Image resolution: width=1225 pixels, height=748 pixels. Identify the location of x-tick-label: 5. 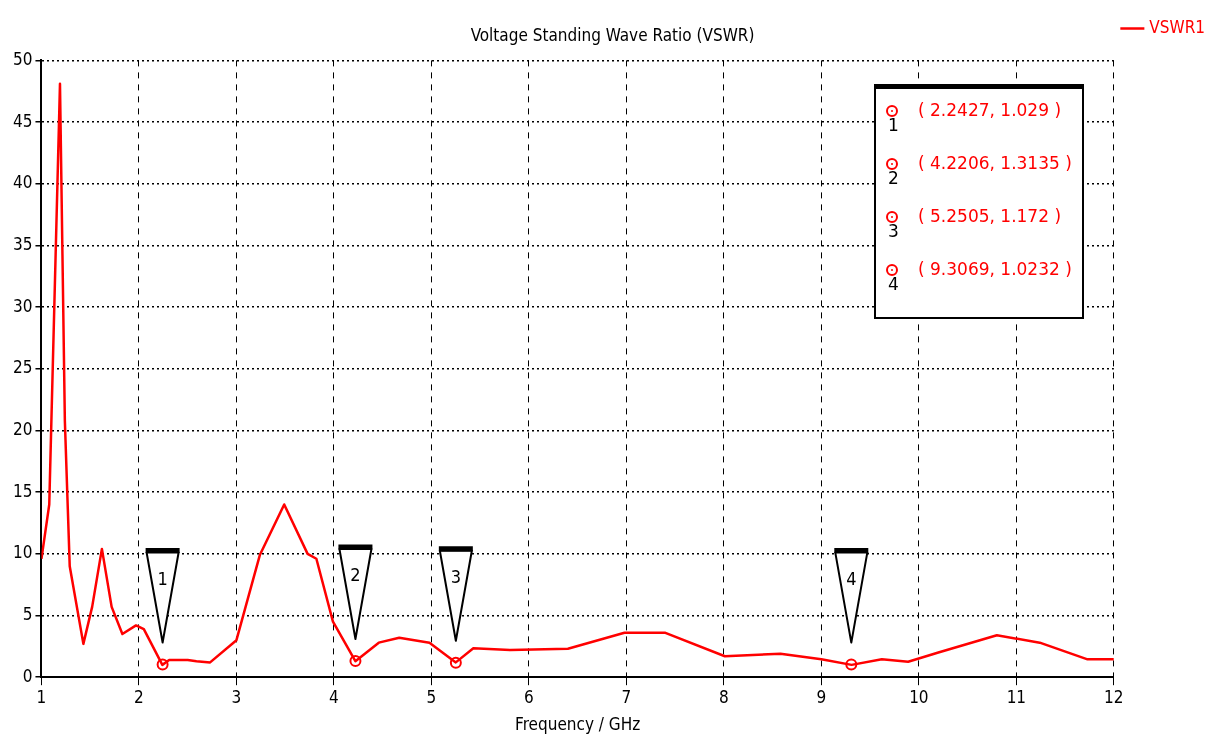
(431, 696).